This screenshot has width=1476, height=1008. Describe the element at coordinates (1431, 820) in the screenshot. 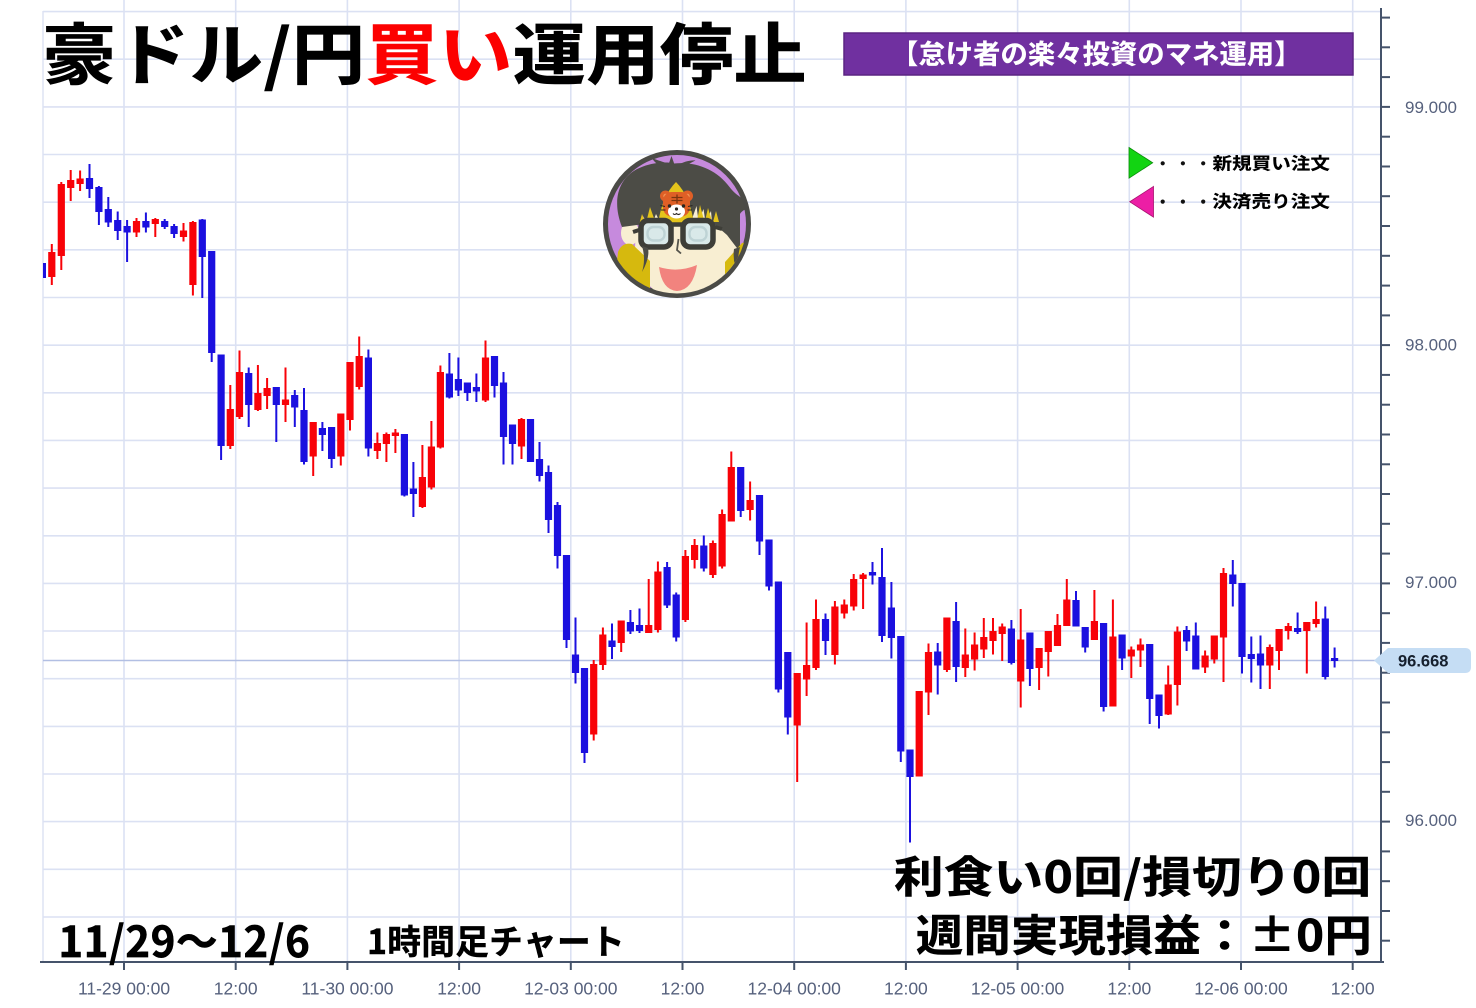

I see `svg-text: 96.000` at that location.